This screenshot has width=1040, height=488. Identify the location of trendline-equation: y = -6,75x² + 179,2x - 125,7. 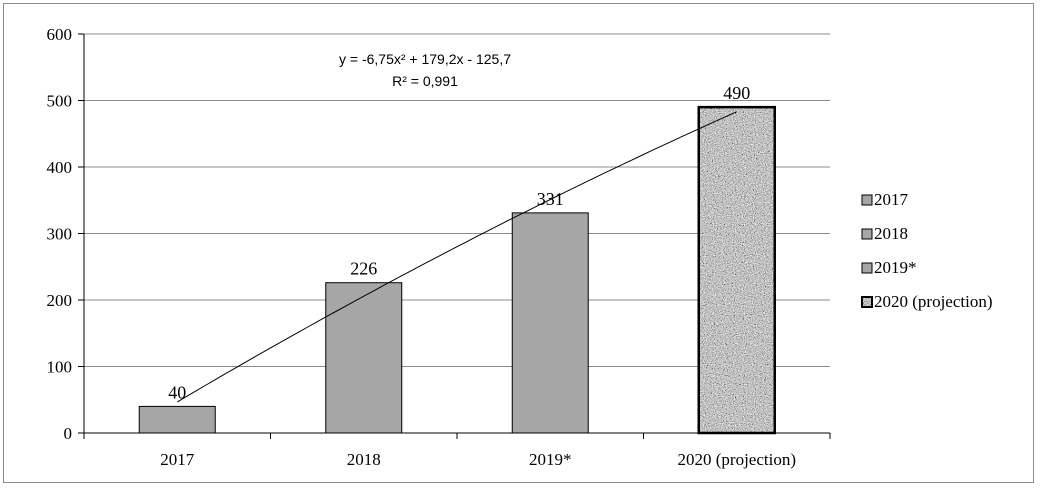
(425, 59).